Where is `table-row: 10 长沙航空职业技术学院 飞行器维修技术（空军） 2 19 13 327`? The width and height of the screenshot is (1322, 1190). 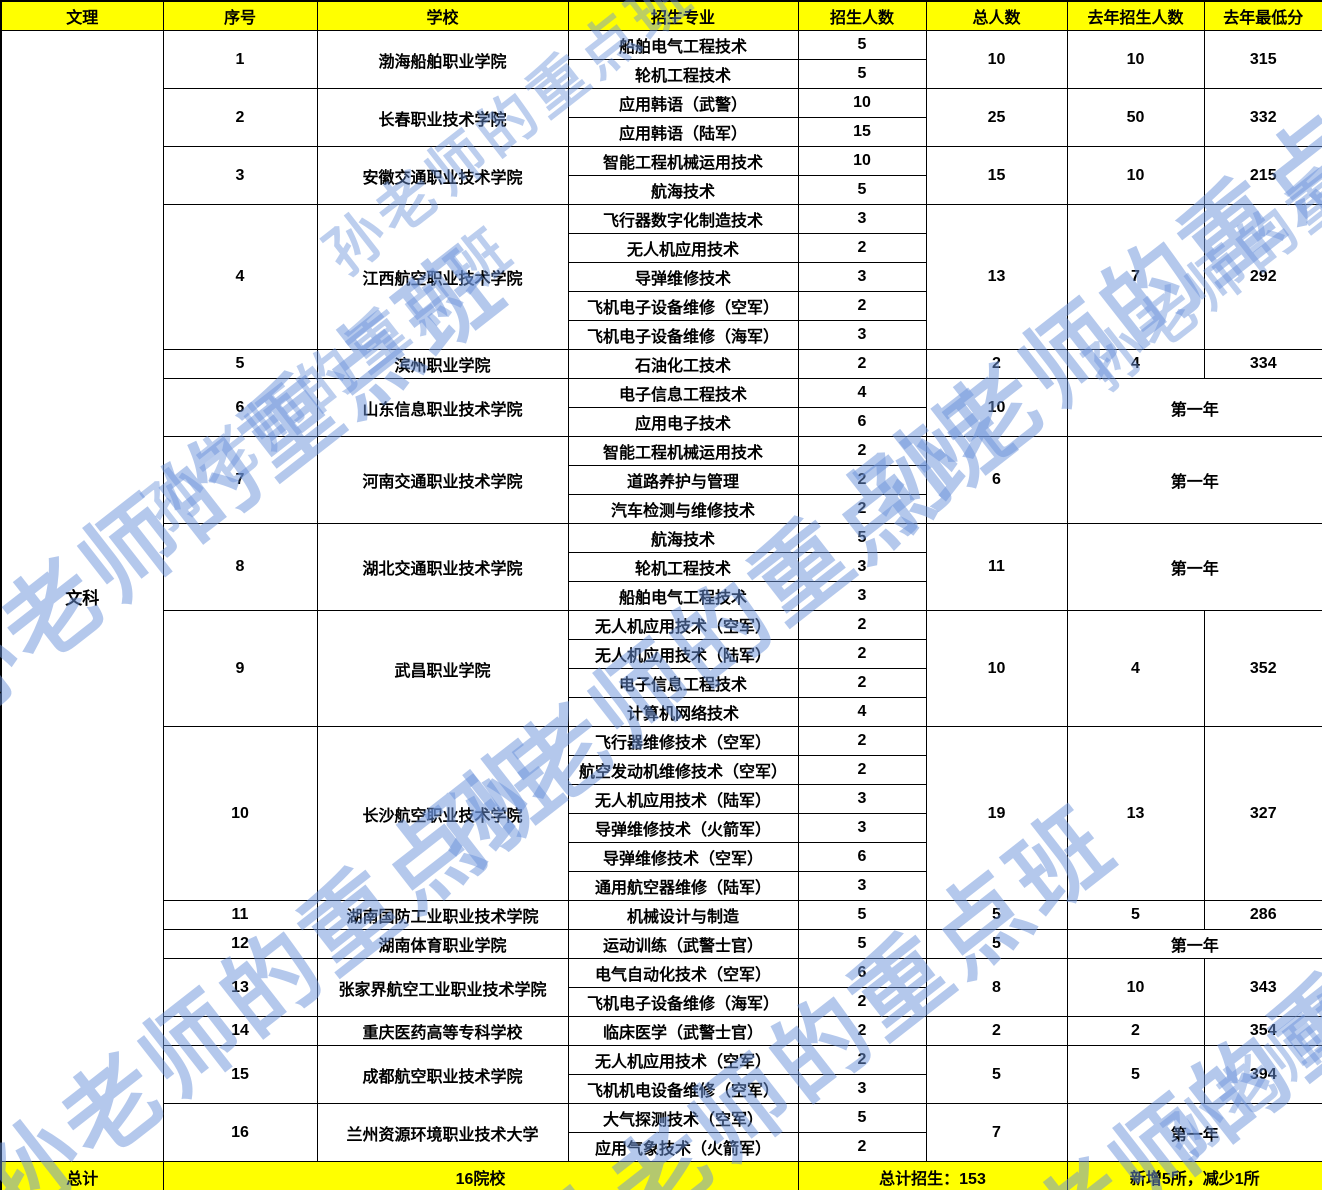 table-row: 10 长沙航空职业技术学院 飞行器维修技术（空军） 2 19 13 327 is located at coordinates (661, 813).